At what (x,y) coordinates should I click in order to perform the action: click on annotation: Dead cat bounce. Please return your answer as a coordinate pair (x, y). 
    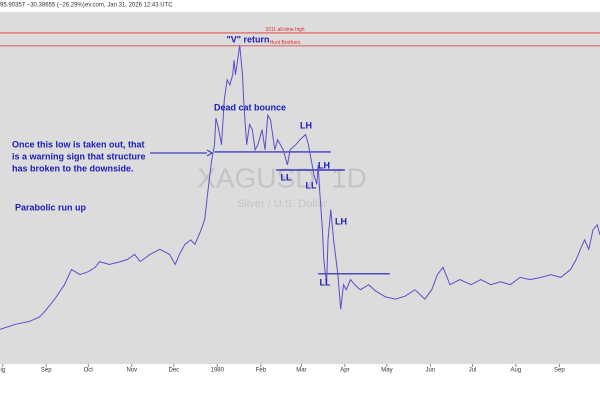
    Looking at the image, I should click on (250, 107).